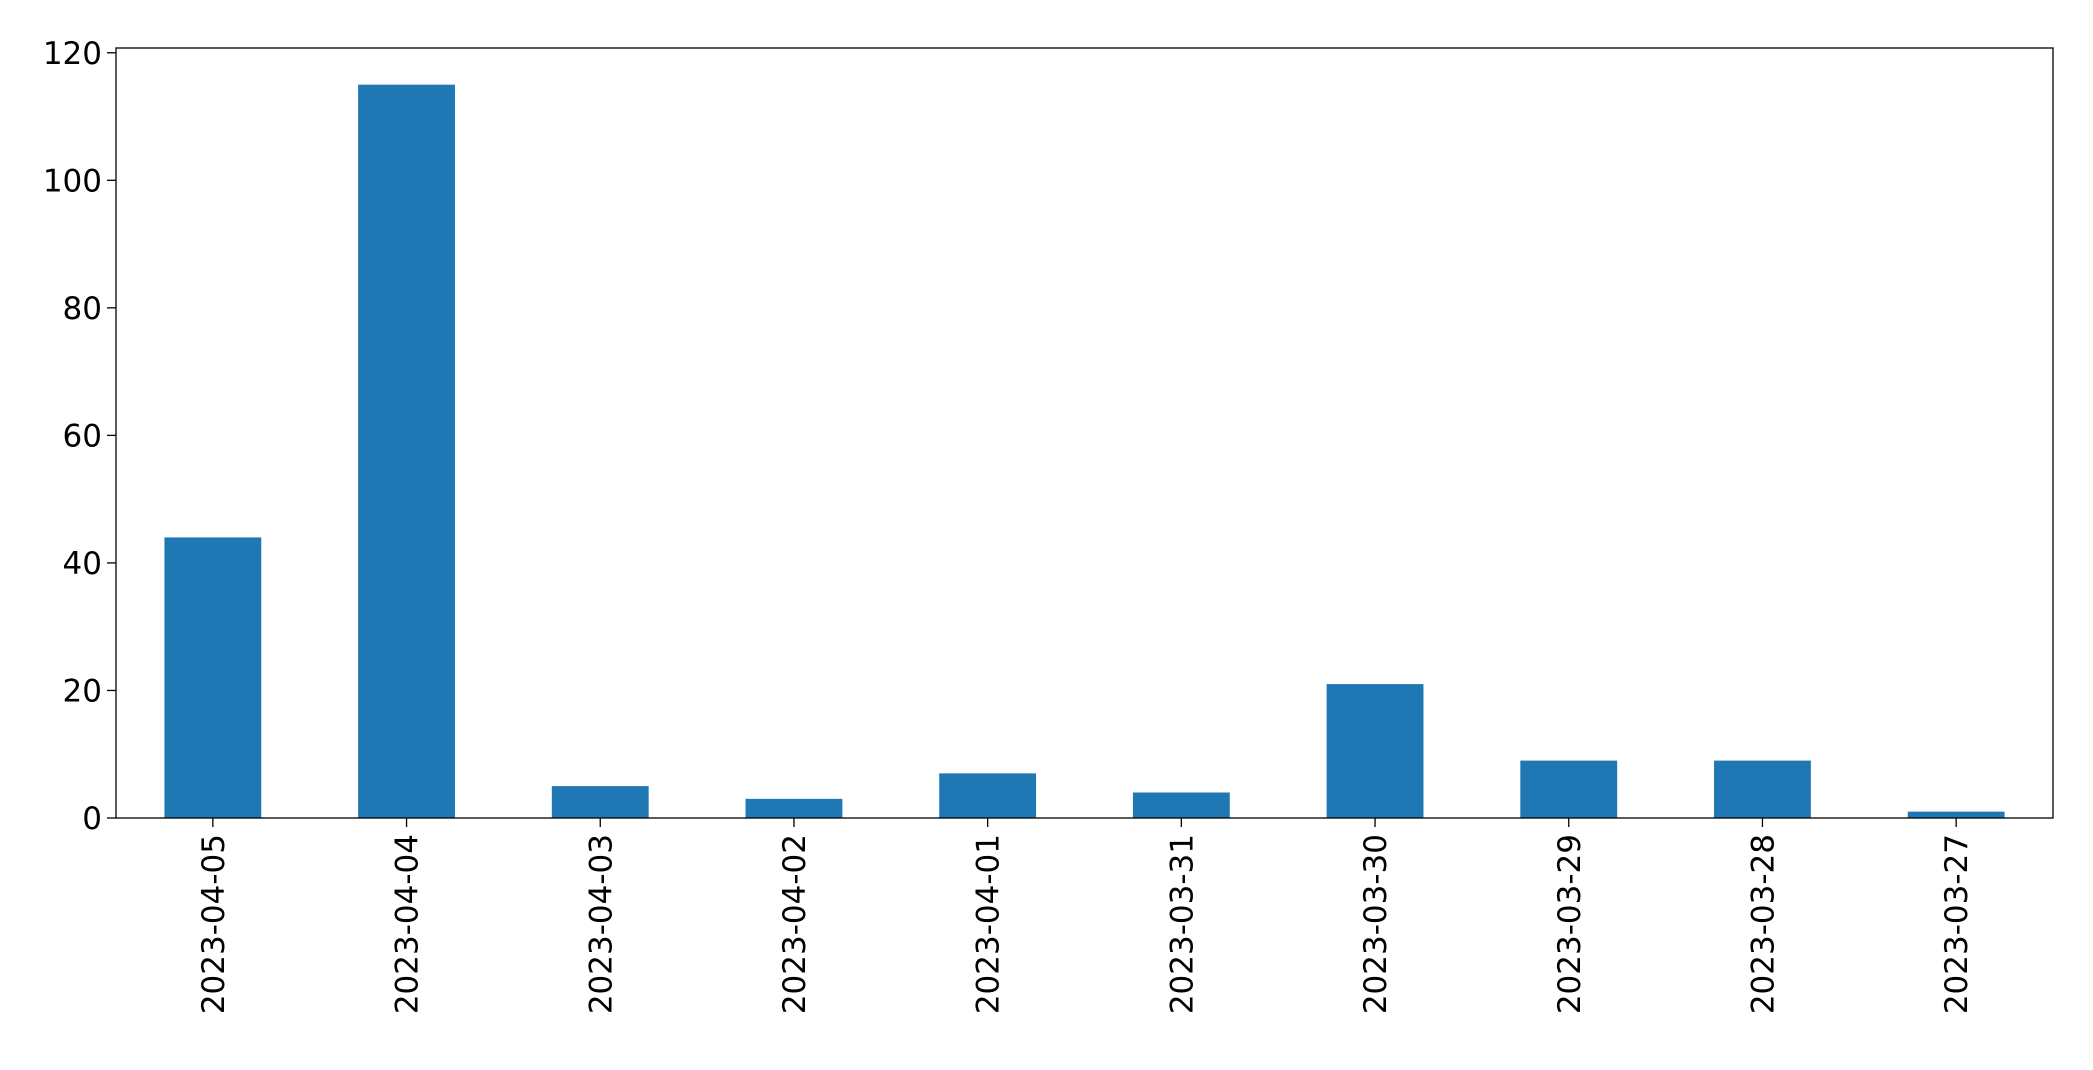  I want to click on x-tick-label: 2023-04-01, so click(989, 924).